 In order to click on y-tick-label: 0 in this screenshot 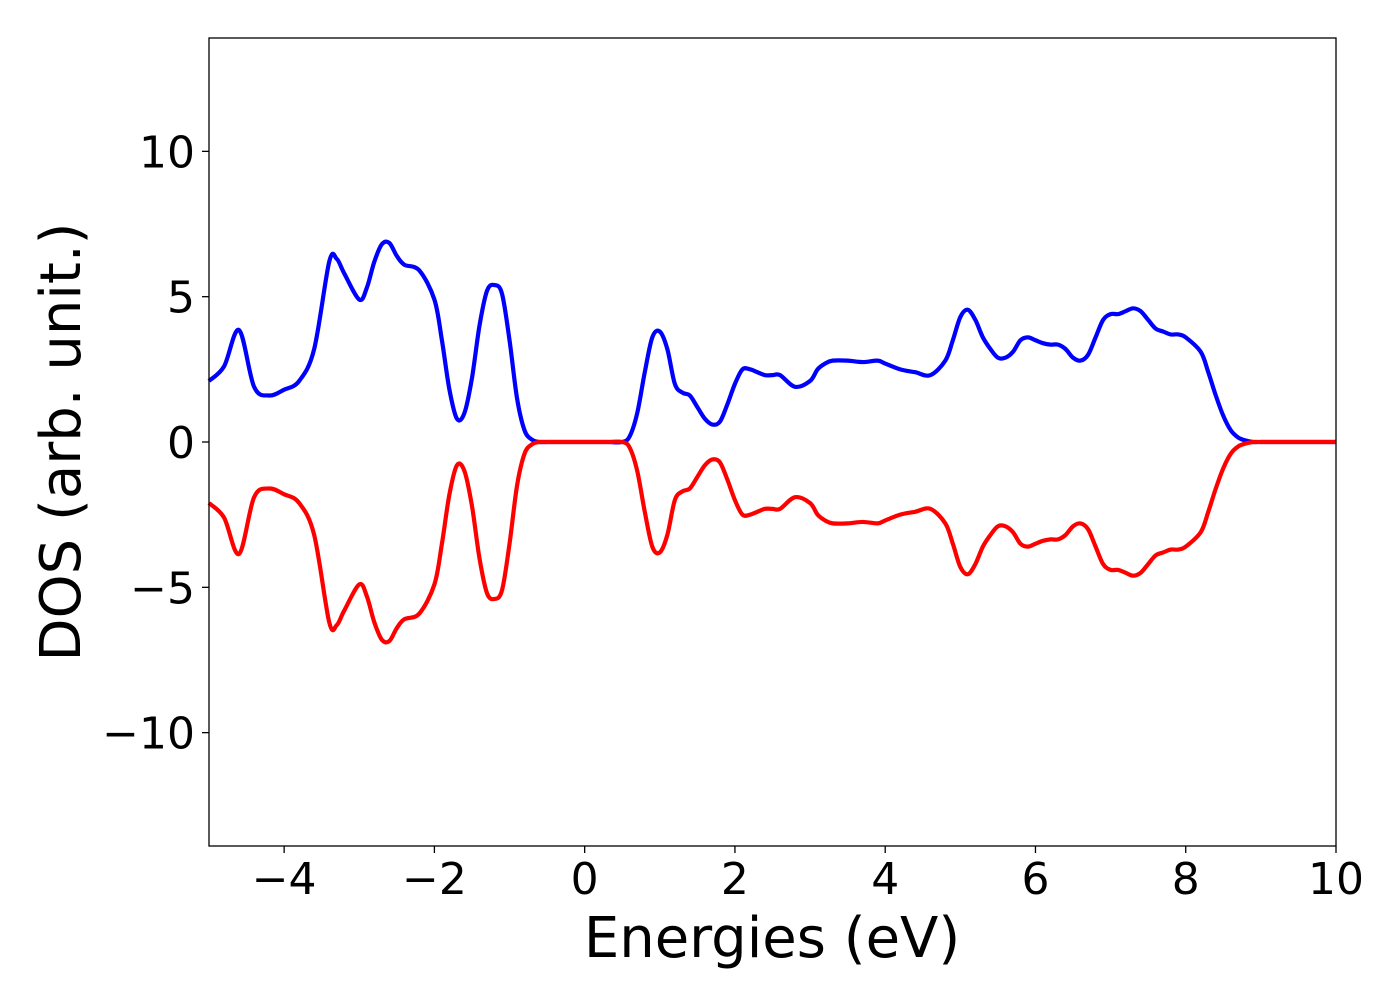, I will do `click(181, 443)`.